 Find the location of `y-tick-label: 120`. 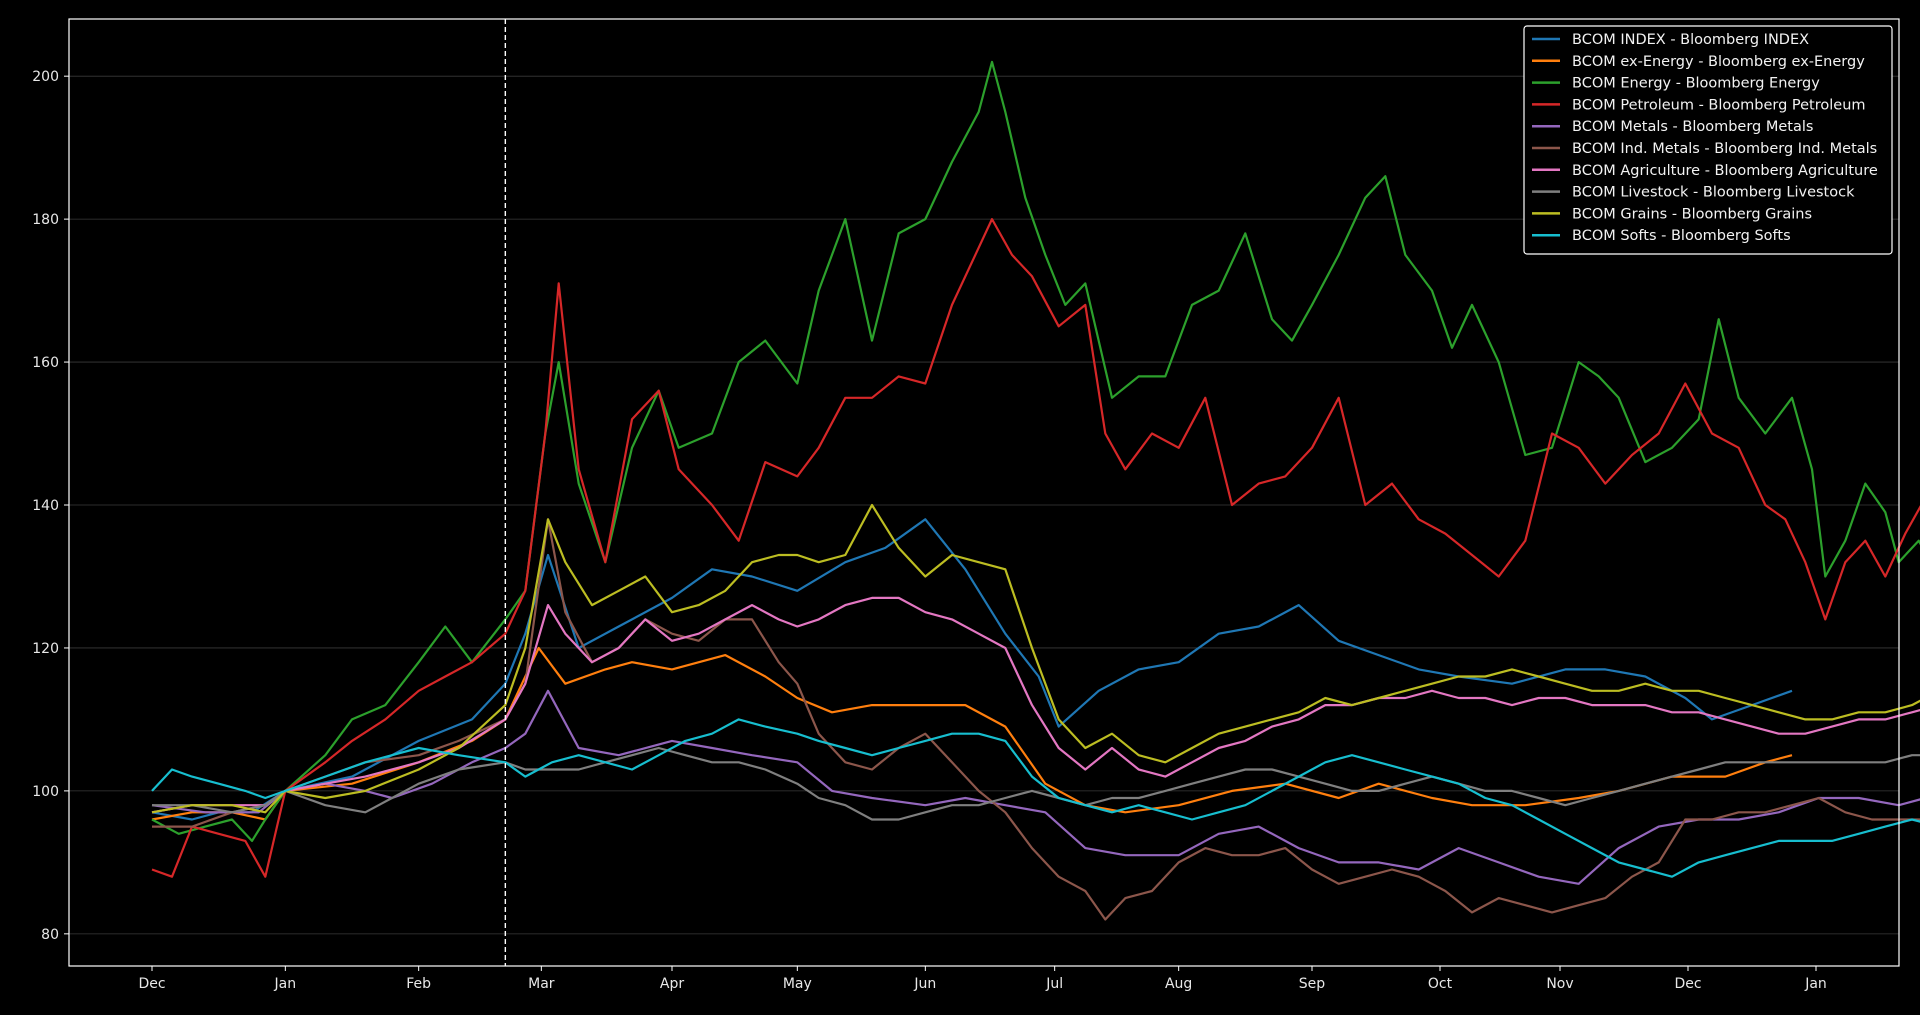

y-tick-label: 120 is located at coordinates (45, 649).